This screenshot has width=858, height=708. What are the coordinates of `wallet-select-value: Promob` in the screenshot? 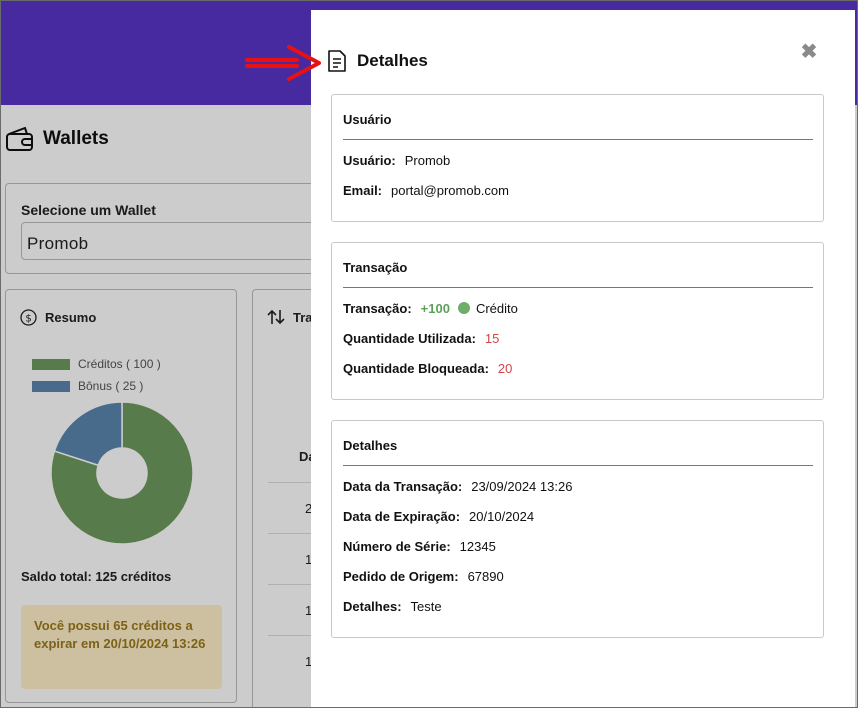 It's located at (58, 243).